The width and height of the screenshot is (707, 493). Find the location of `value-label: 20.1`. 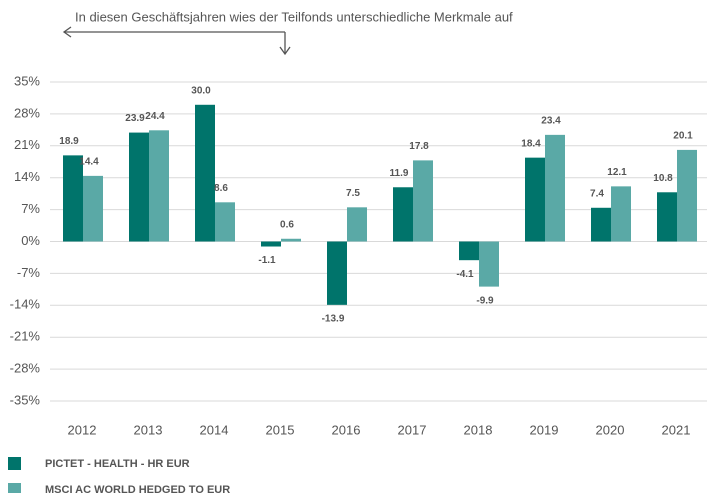

value-label: 20.1 is located at coordinates (683, 136).